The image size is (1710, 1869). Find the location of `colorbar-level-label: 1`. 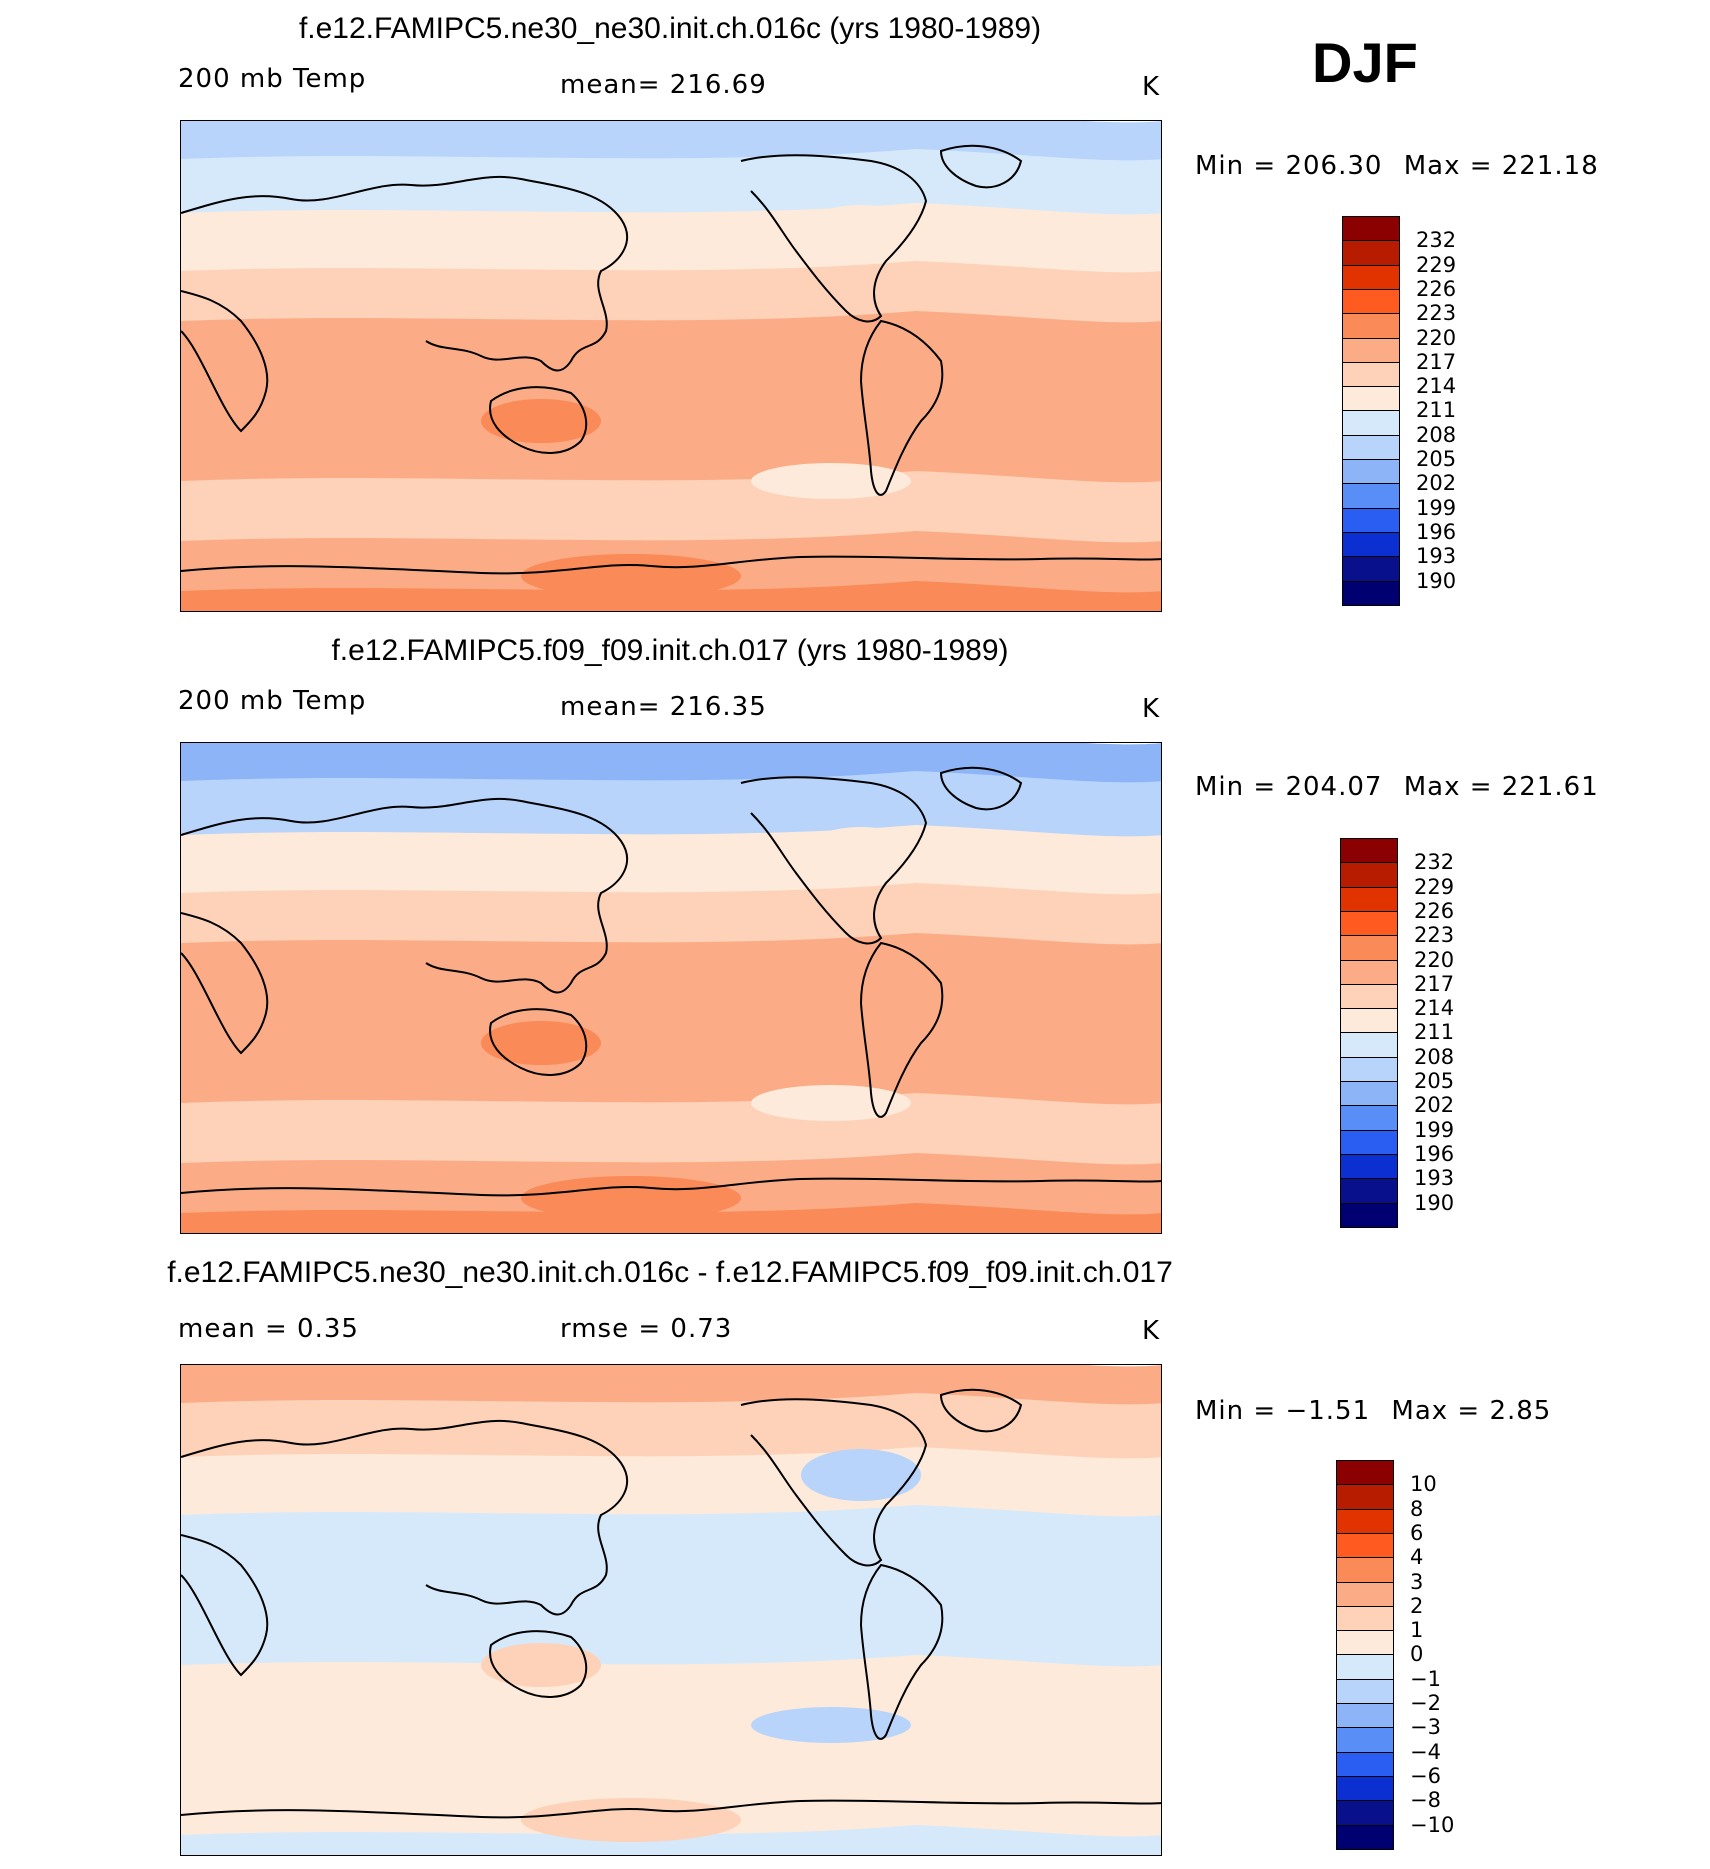

colorbar-level-label: 1 is located at coordinates (1417, 1630).